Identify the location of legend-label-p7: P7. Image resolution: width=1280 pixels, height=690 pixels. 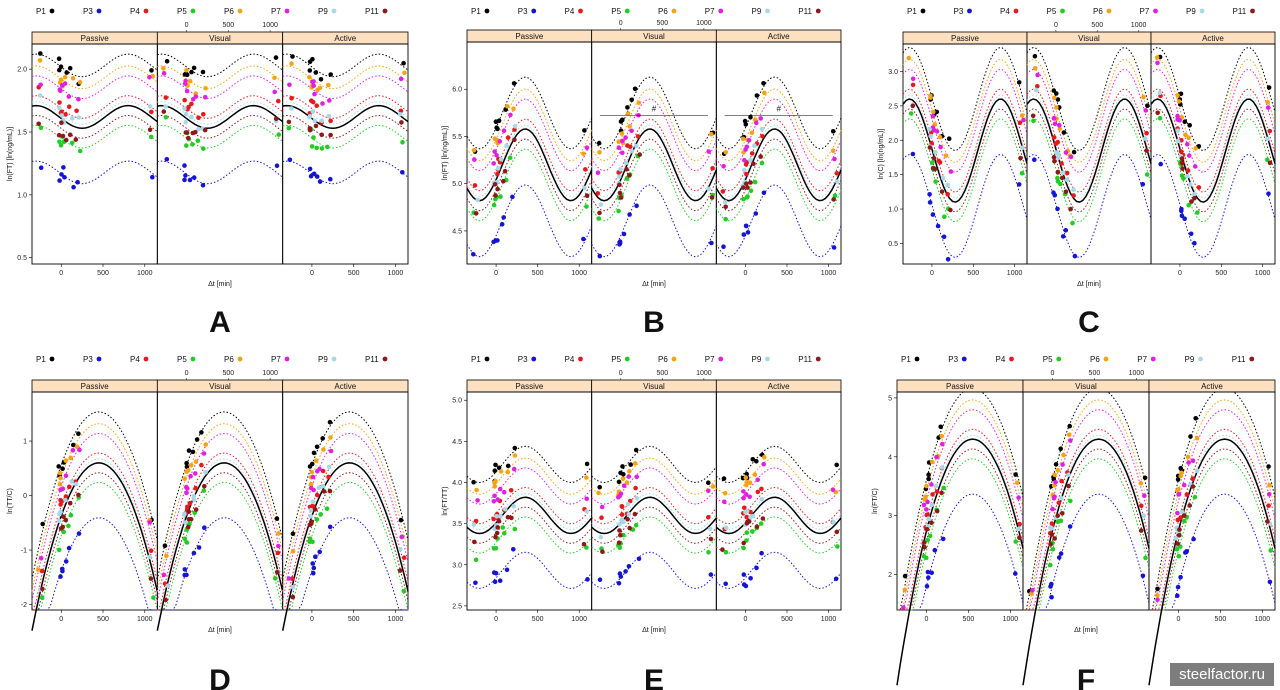
(1145, 11).